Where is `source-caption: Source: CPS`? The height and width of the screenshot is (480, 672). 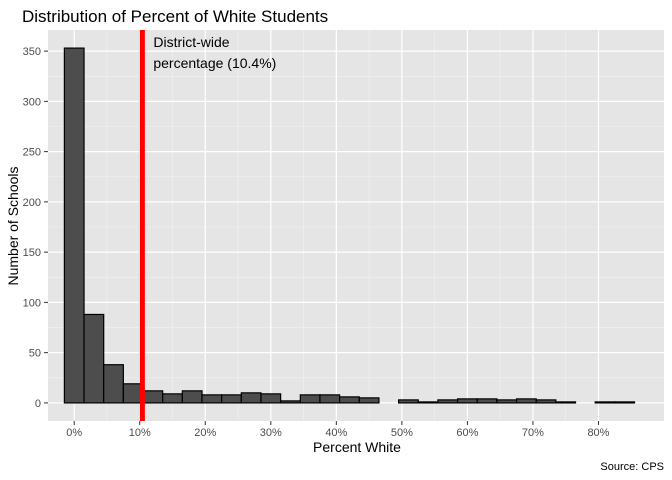 source-caption: Source: CPS is located at coordinates (632, 467).